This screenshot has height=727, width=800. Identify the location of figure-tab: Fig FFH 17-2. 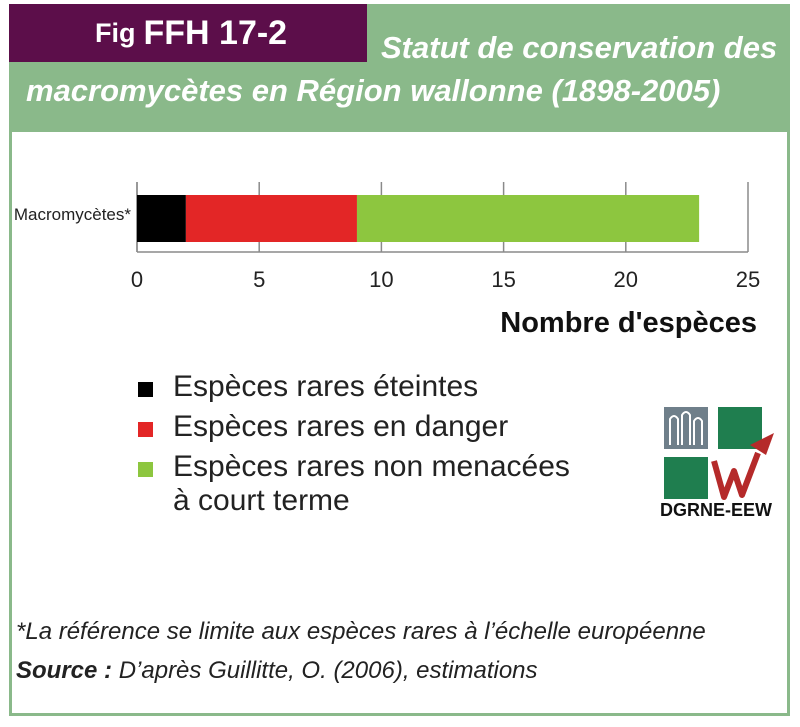
(188, 33).